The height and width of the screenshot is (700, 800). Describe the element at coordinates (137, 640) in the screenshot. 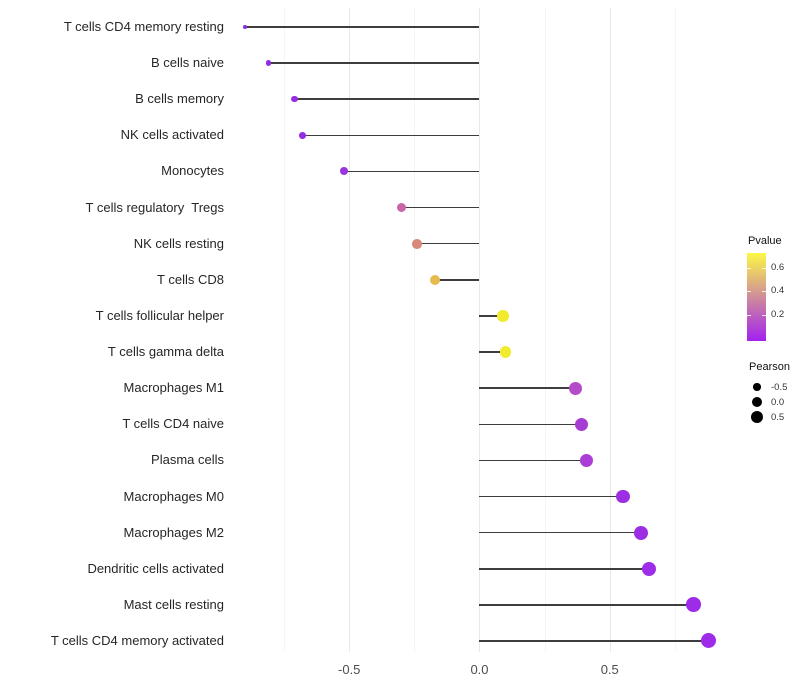

I see `category-label: T cells CD4 memory activated` at that location.